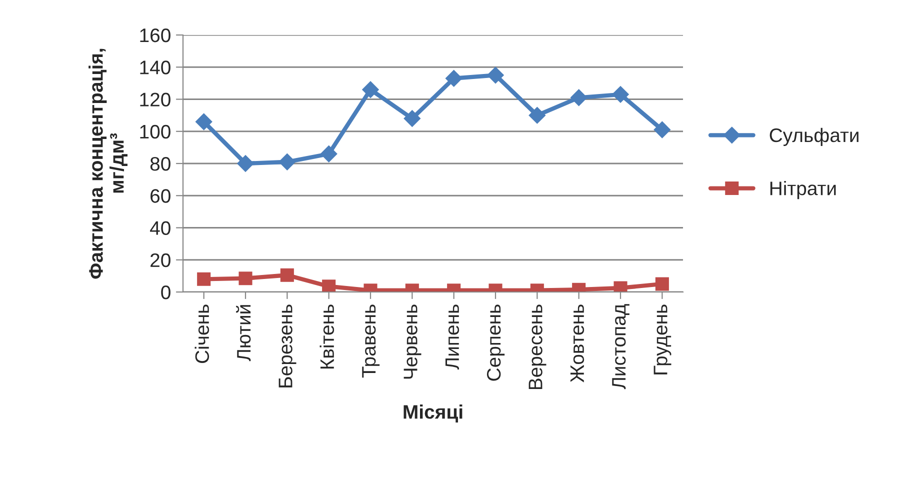 The width and height of the screenshot is (912, 488). Describe the element at coordinates (155, 35) in the screenshot. I see `y-tick-label: 160` at that location.